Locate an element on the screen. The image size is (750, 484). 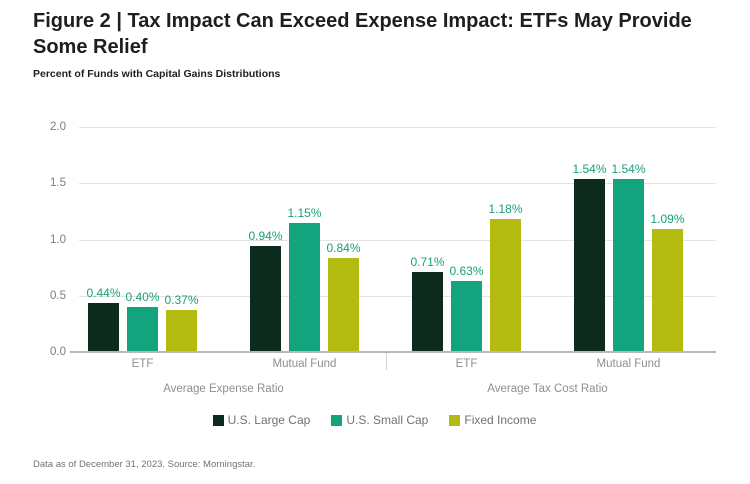
bar-u-s-small-cap: 0.63% is located at coordinates (466, 308).